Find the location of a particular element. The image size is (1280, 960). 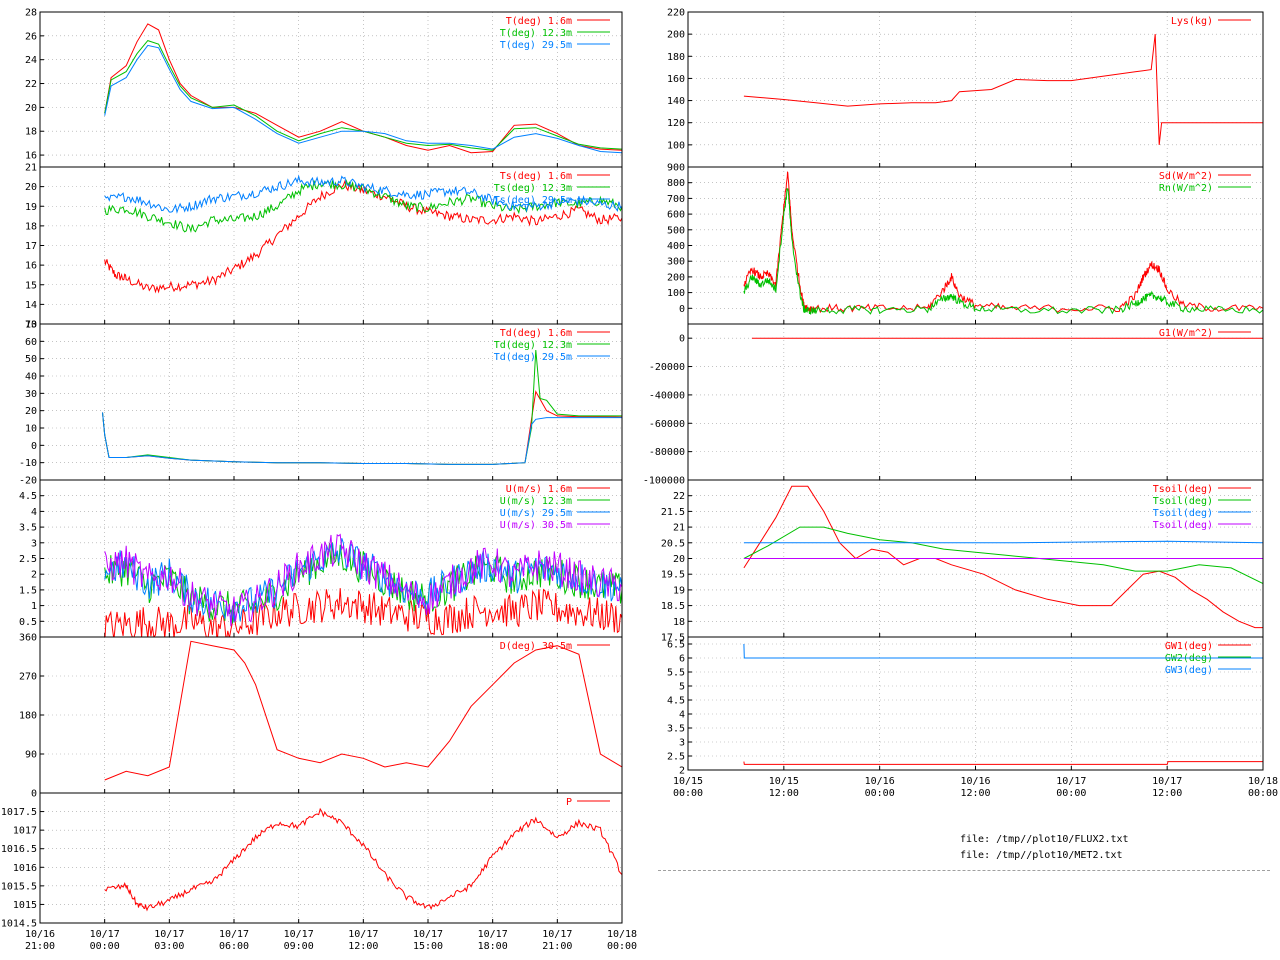

surface_temperature-ytick-label: 16 is located at coordinates (31, 266).